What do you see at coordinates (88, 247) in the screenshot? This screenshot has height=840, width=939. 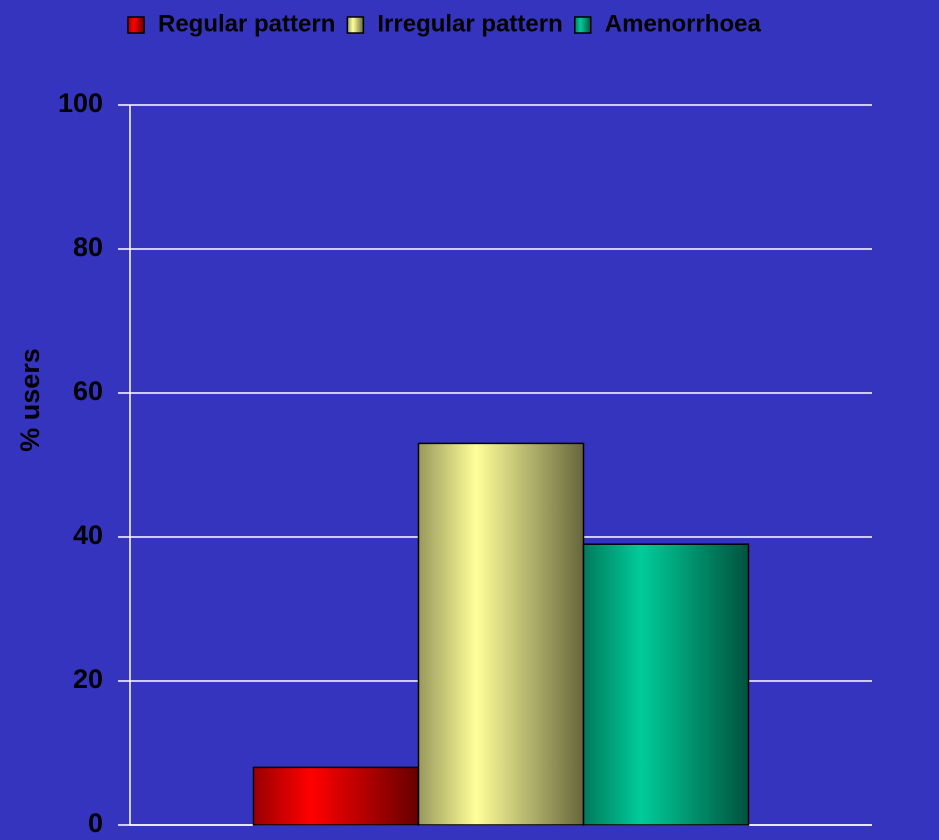 I see `y-tick-label: 80` at bounding box center [88, 247].